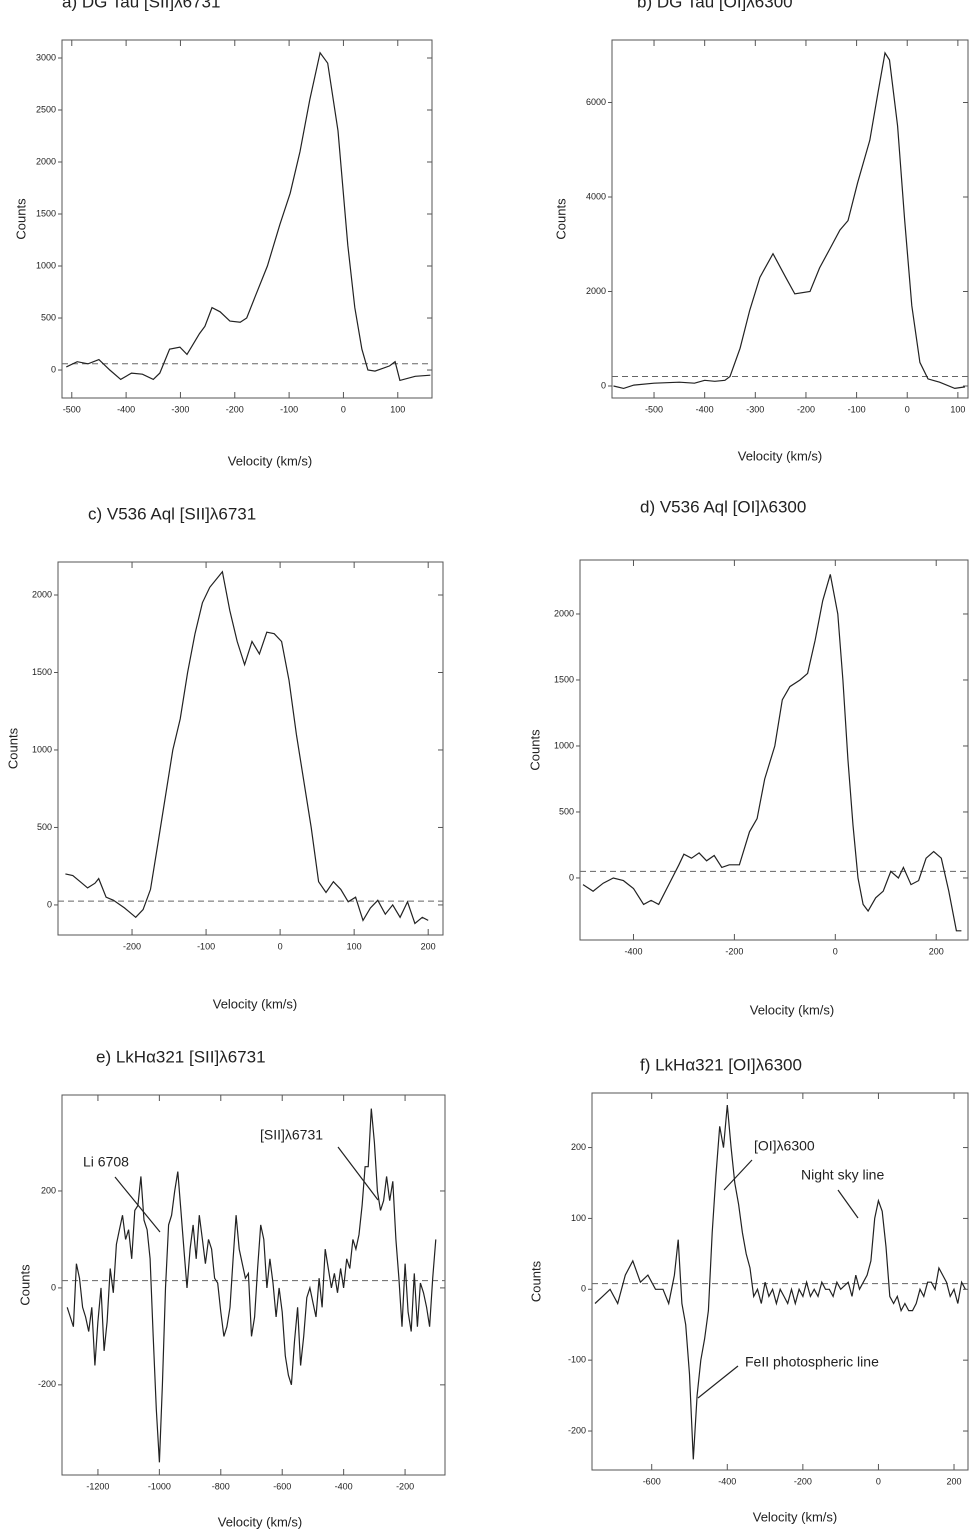 This screenshot has height=1535, width=970. What do you see at coordinates (596, 196) in the screenshot?
I see `y-tick-label: 4000` at bounding box center [596, 196].